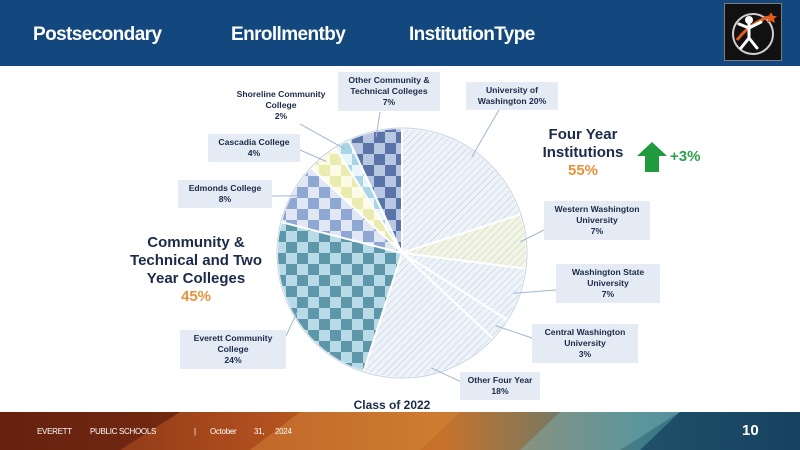  Describe the element at coordinates (378, 124) in the screenshot. I see `leader-line-other-community-technical-colleges` at that location.